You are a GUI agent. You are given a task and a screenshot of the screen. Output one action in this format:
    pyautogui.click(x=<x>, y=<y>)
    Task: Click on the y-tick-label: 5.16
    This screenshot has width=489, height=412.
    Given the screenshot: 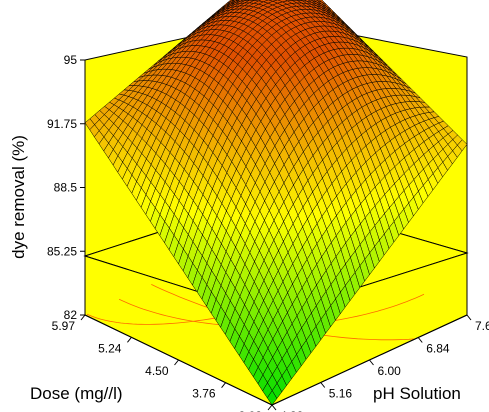 What is the action you would take?
    pyautogui.click(x=341, y=394)
    